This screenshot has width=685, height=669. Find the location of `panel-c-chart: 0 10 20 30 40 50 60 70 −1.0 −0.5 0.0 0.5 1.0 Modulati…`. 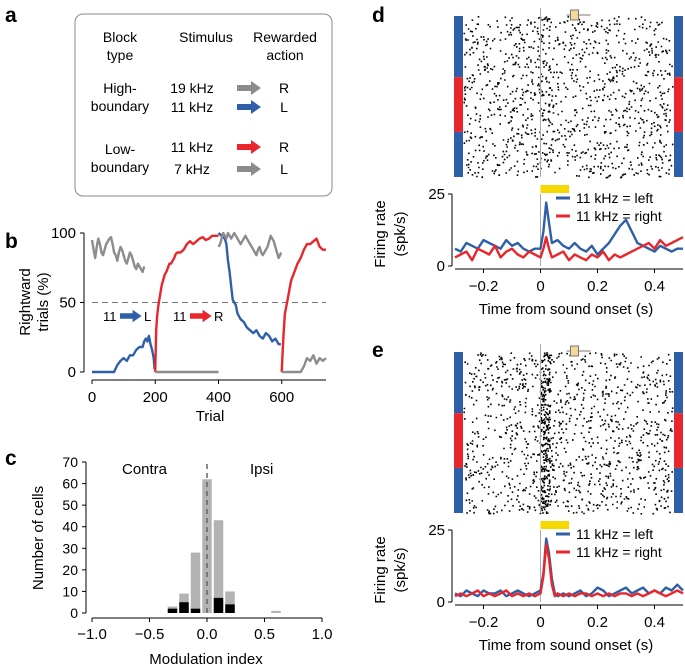

panel-c-chart: 0 10 20 30 40 50 60 70 −1.0 −0.5 0.0 0.5 1.0 Modulati… is located at coordinates (181, 561).